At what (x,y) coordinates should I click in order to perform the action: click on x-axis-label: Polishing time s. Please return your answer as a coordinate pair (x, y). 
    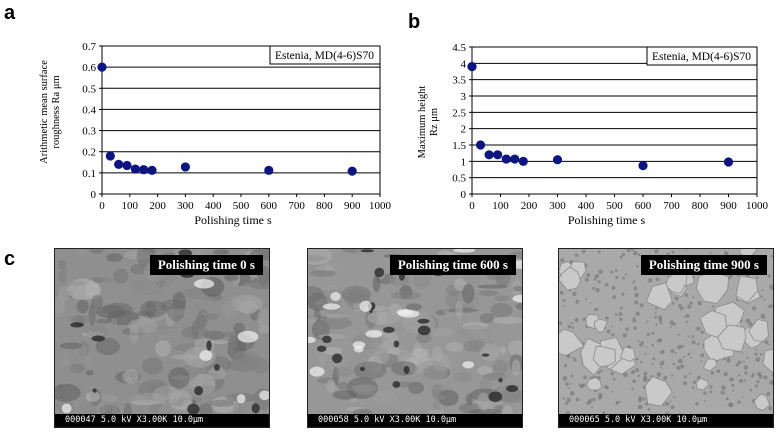
    Looking at the image, I should click on (233, 220).